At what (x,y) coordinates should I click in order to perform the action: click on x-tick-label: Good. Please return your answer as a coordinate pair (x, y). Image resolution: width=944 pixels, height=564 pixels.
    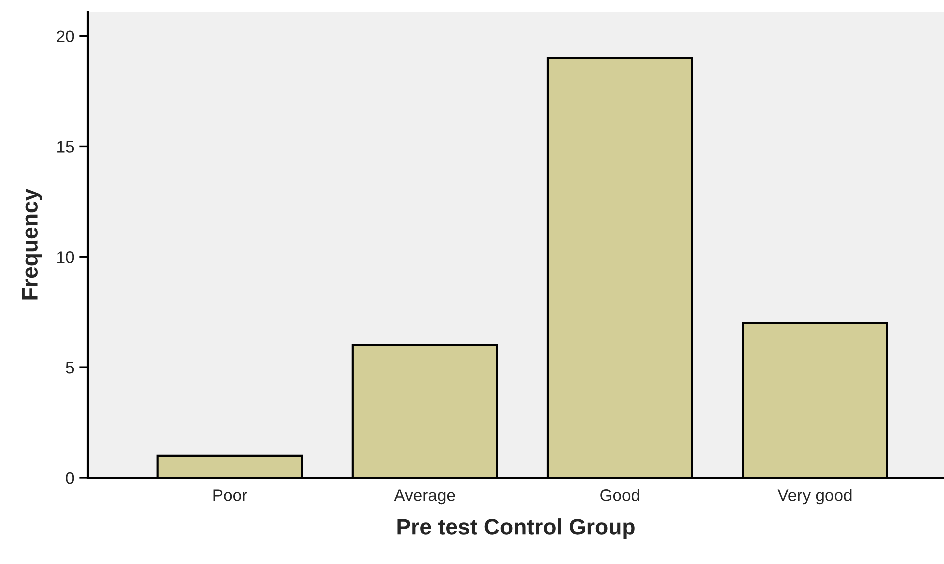
    Looking at the image, I should click on (620, 495).